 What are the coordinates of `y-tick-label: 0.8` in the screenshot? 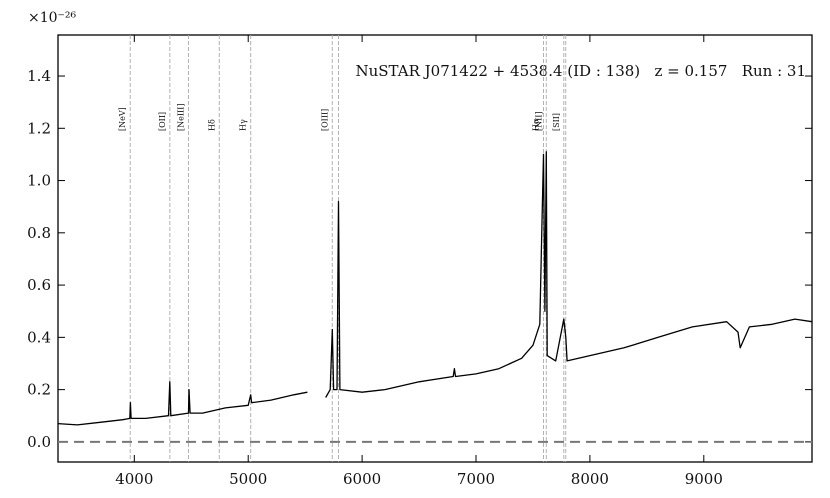 It's located at (39, 233).